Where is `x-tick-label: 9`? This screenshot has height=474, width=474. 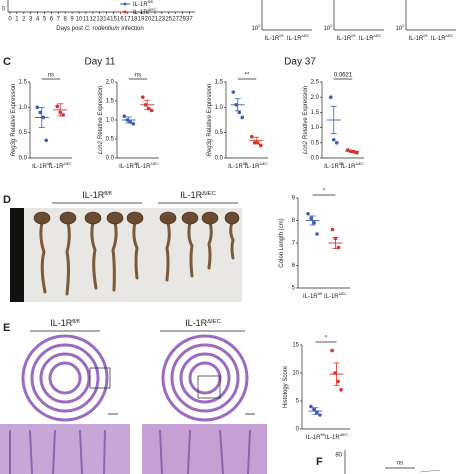
x-tick-label: 9 is located at coordinates (72, 20).